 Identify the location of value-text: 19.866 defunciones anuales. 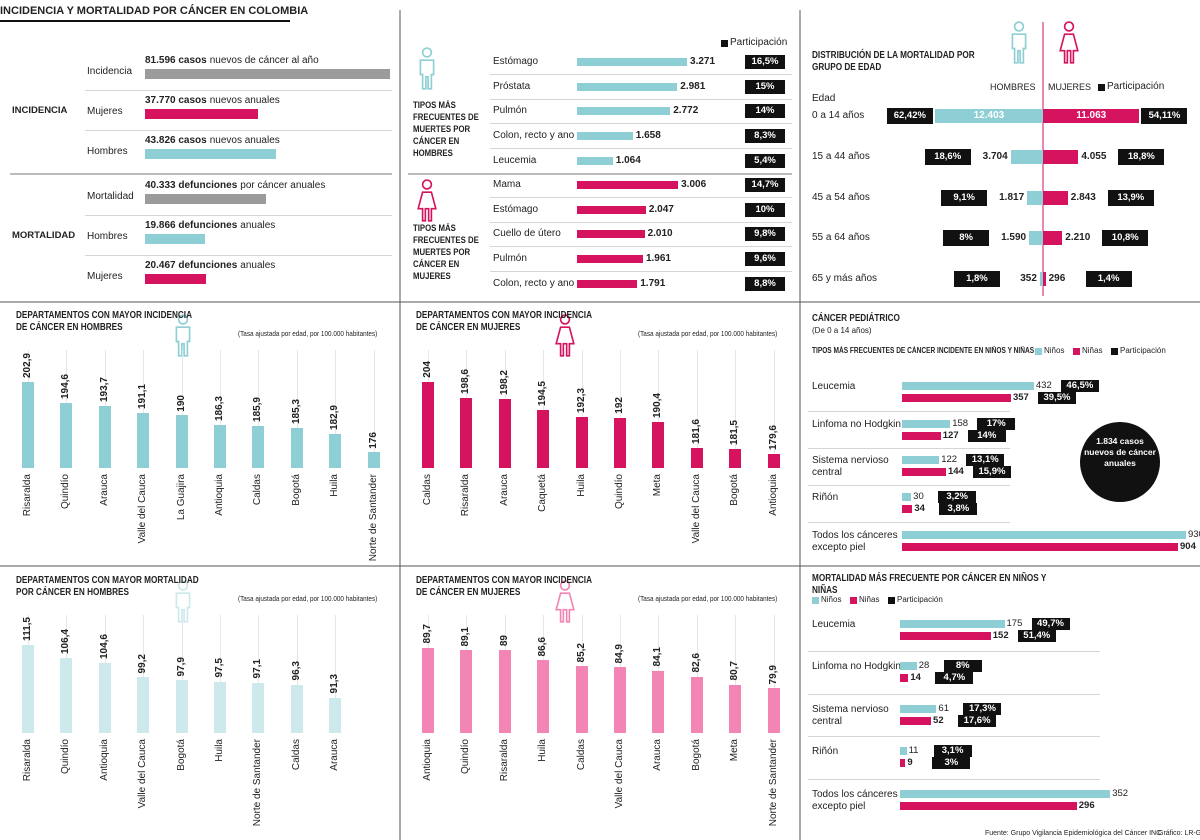
(210, 226).